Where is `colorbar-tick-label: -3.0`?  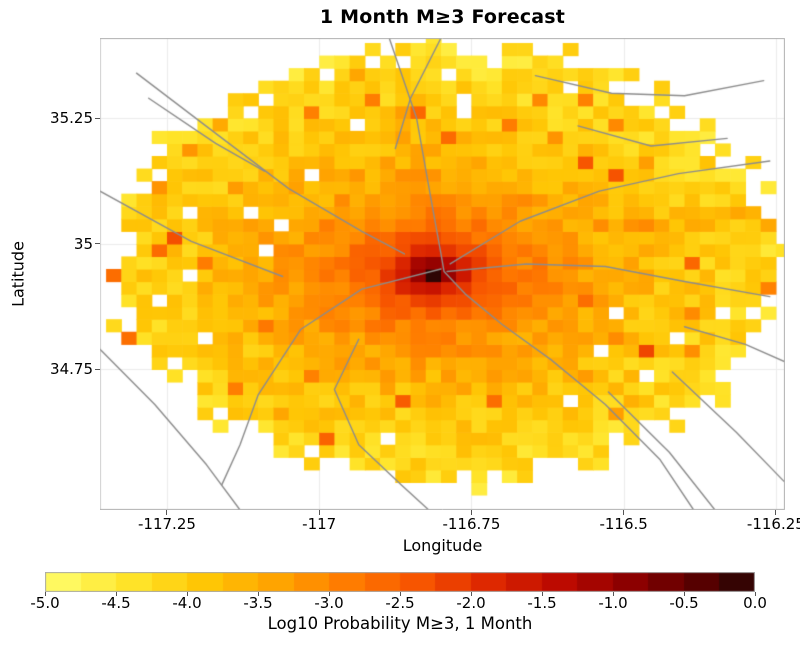 colorbar-tick-label: -3.0 is located at coordinates (329, 603).